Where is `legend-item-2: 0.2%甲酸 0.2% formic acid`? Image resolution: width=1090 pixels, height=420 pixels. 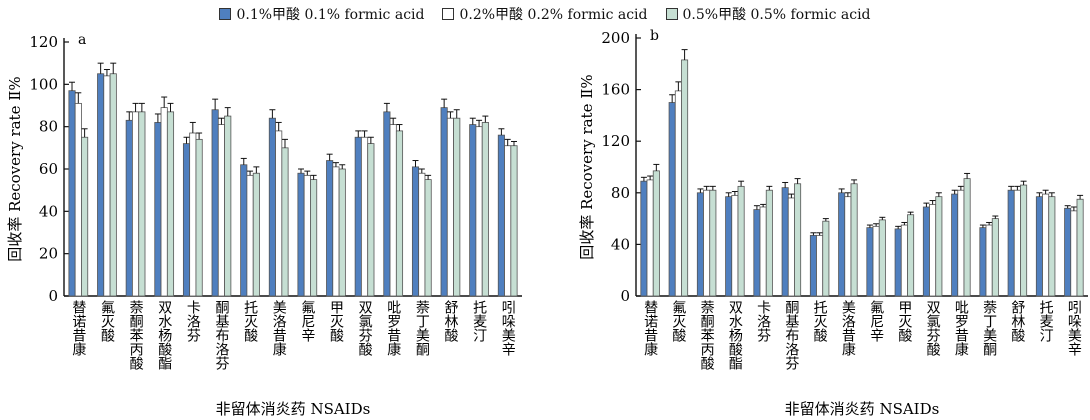 legend-item-2: 0.2%甲酸 0.2% formic acid is located at coordinates (545, 14).